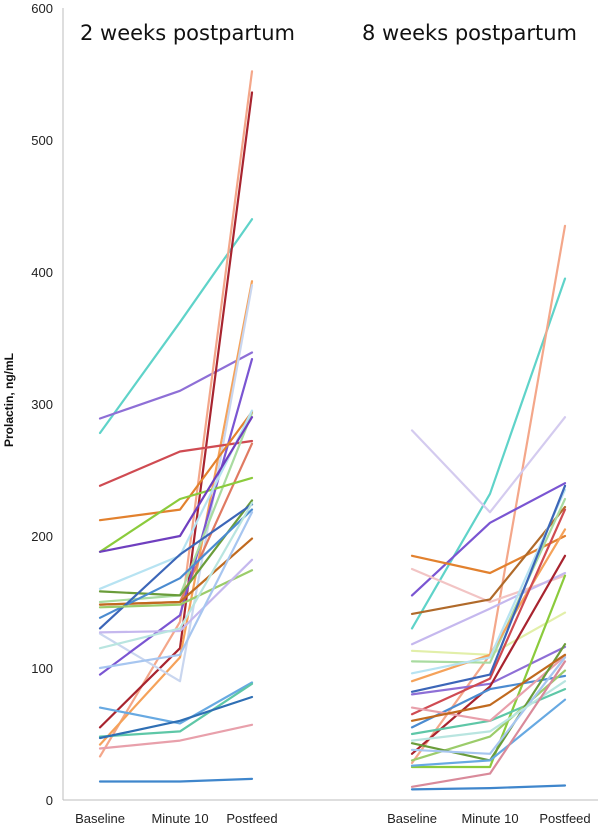  I want to click on y-tick-label-500: 500, so click(42, 140).